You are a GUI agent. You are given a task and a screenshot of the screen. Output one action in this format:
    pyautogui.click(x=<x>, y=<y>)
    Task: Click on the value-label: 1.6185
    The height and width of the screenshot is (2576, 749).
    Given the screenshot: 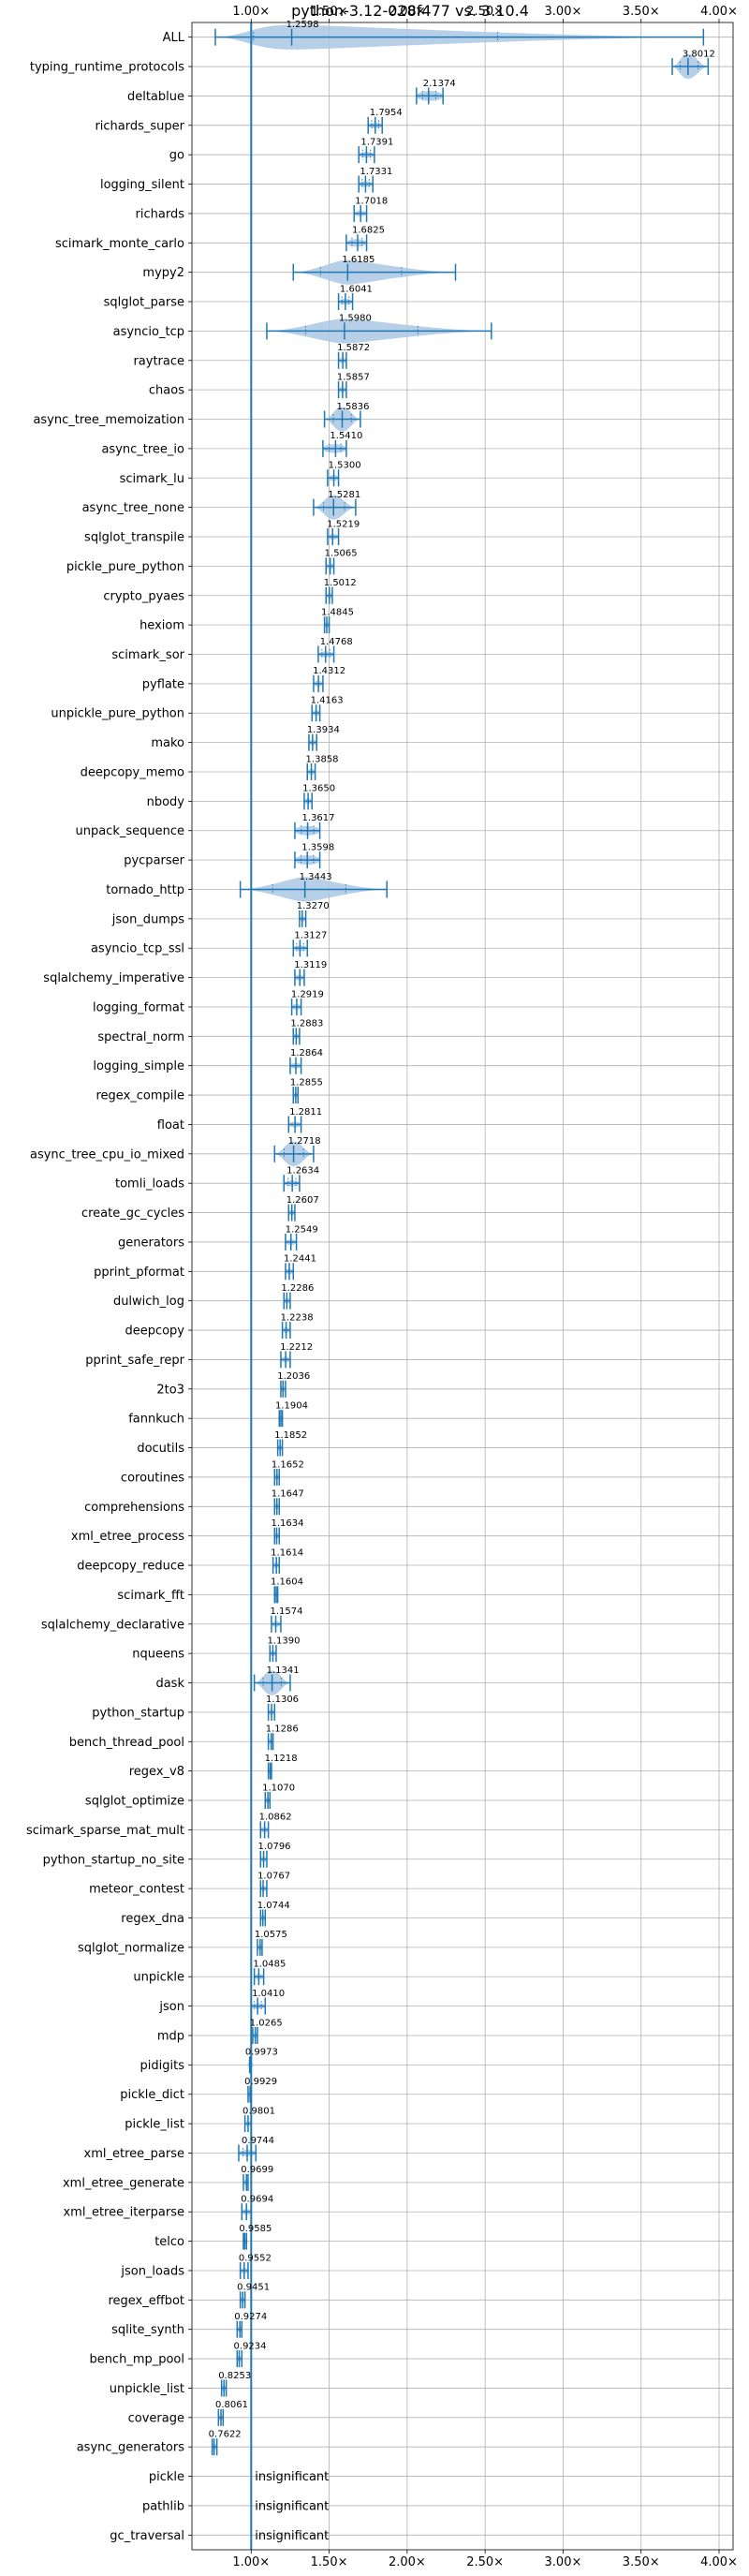 What is the action you would take?
    pyautogui.click(x=358, y=260)
    